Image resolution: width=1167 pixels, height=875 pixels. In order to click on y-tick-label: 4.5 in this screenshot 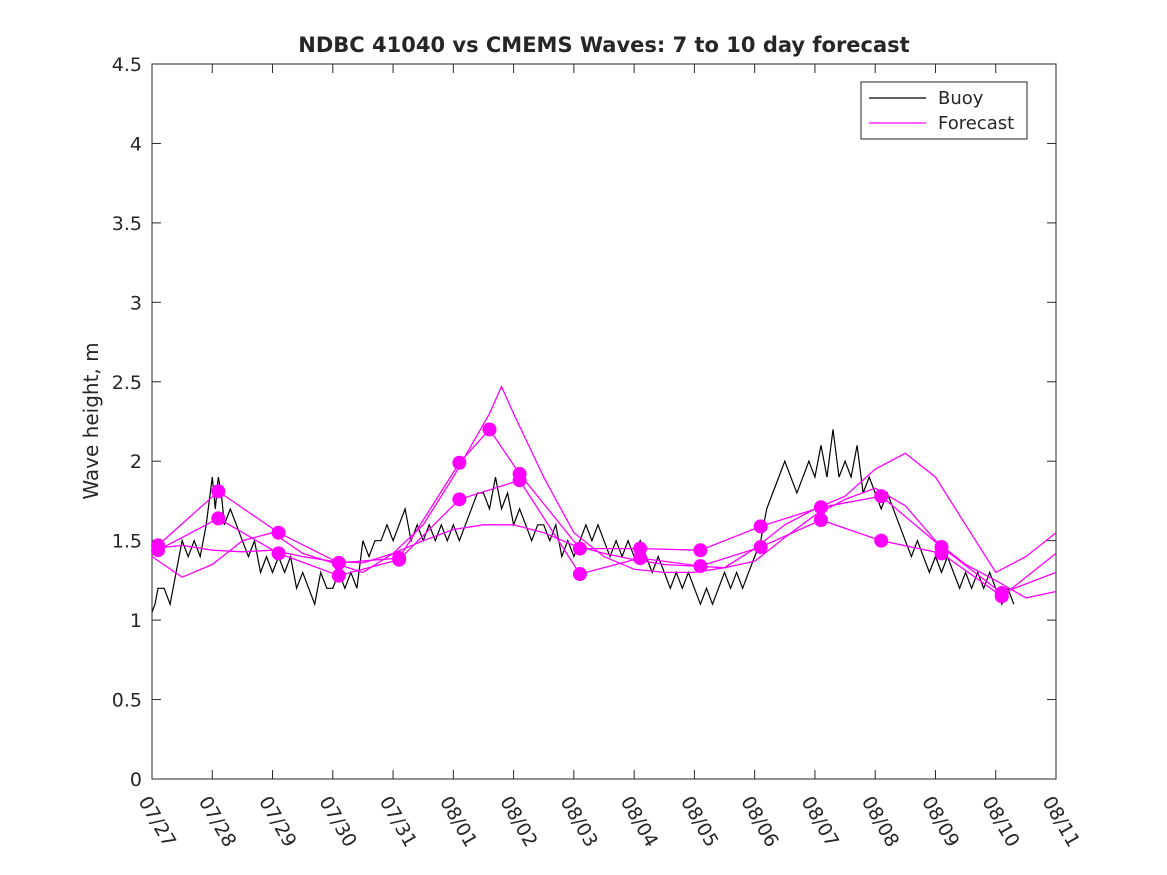, I will do `click(127, 65)`.